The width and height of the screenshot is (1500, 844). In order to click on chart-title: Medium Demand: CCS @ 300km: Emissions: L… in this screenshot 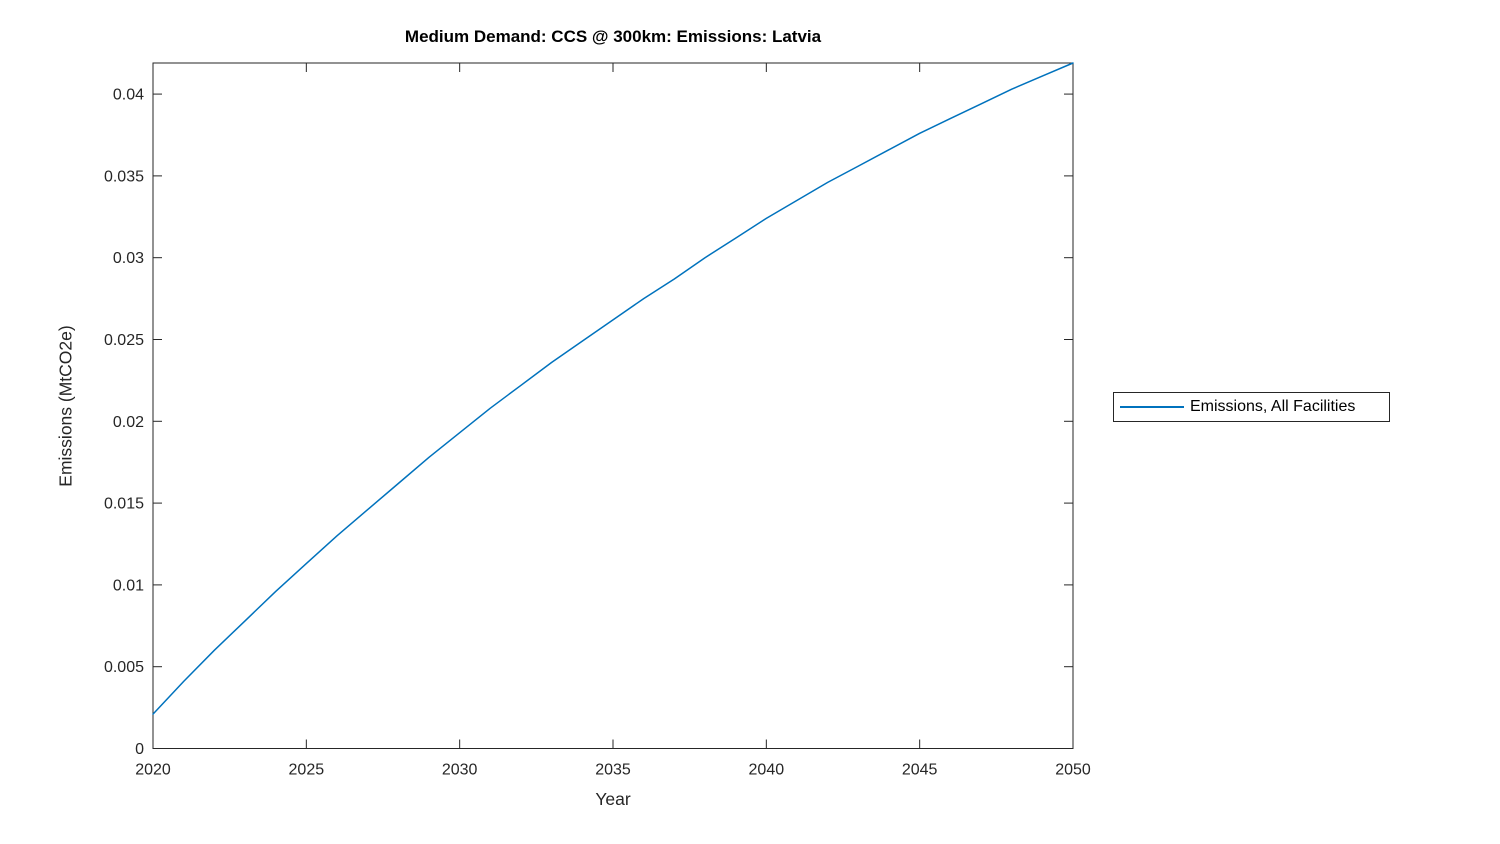, I will do `click(613, 36)`.